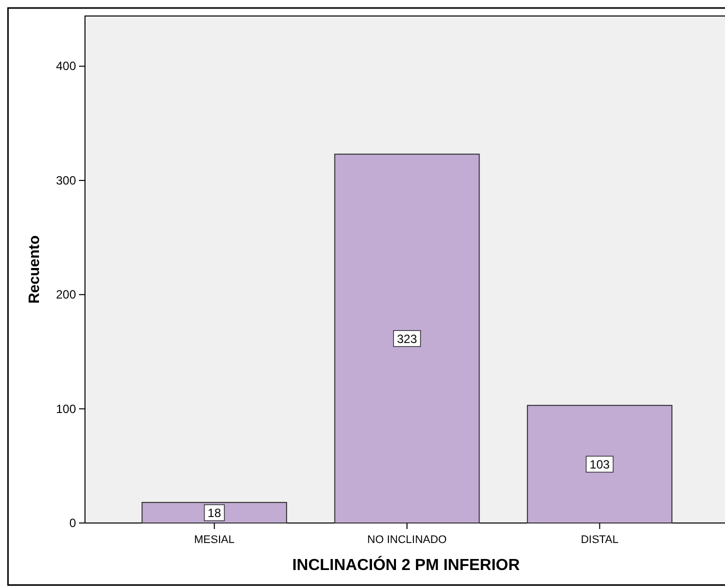 The image size is (725, 586). What do you see at coordinates (406, 564) in the screenshot?
I see `x-axis-title: INCLINACIÓN 2 PM INFERIOR` at bounding box center [406, 564].